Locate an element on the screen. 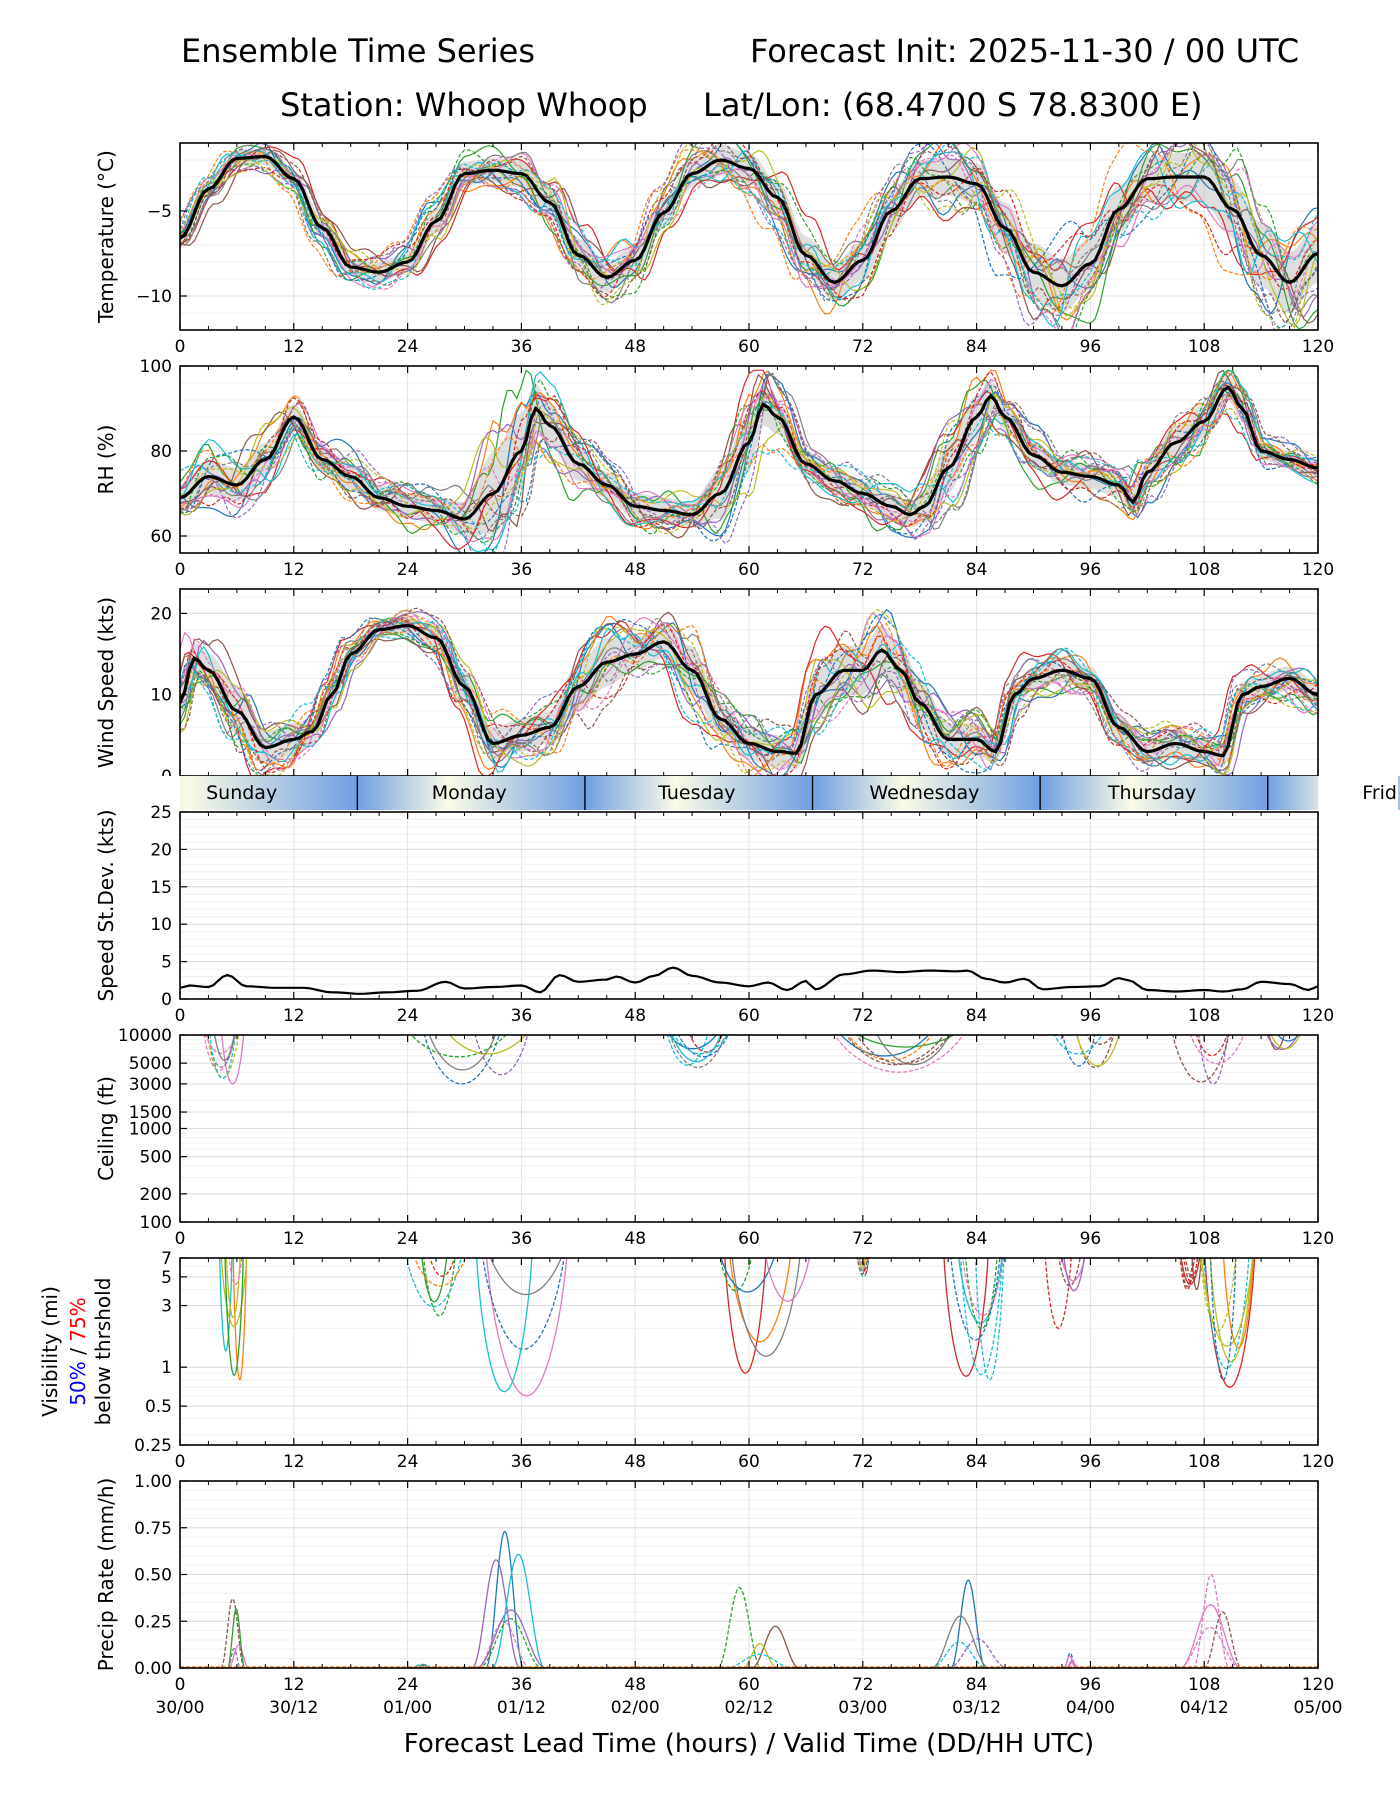 Image resolution: width=1400 pixels, height=1800 pixels. day-band: Sunday Monday Tuesday Wednesday Thursday Frid is located at coordinates (700, 793).